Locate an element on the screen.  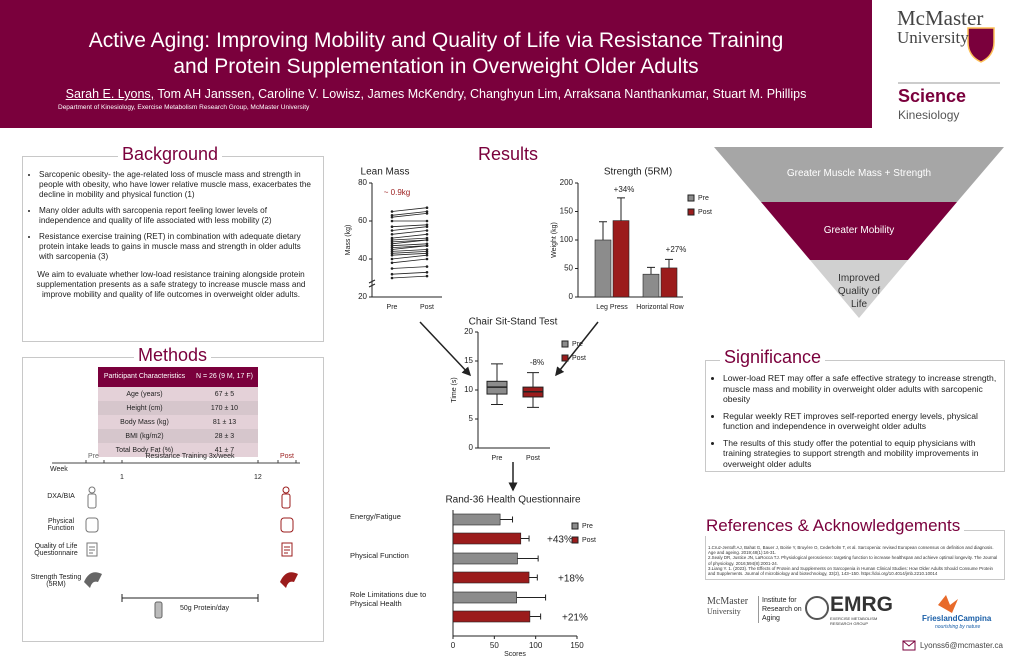
post-label: Post is located at coordinates (287, 456).